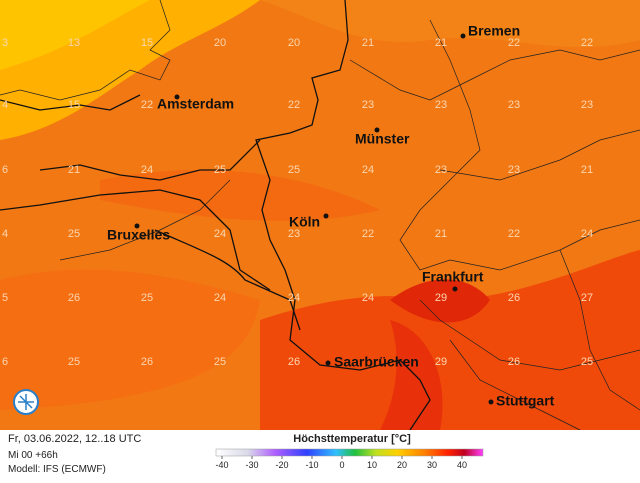 The width and height of the screenshot is (640, 483). I want to click on colorbar: -40 -30 -20 -10 0 10 20 30 40, so click(349, 459).